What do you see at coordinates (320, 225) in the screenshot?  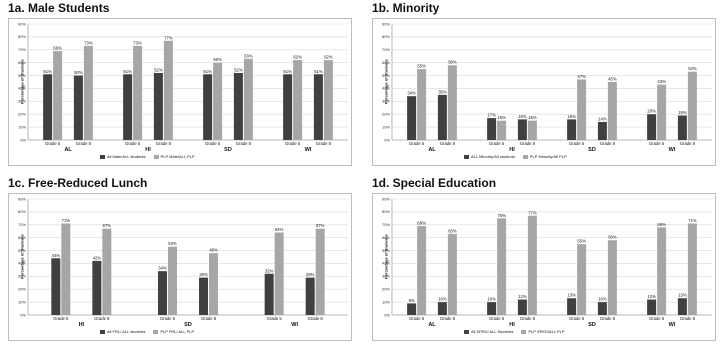 I see `data-label: 67%` at bounding box center [320, 225].